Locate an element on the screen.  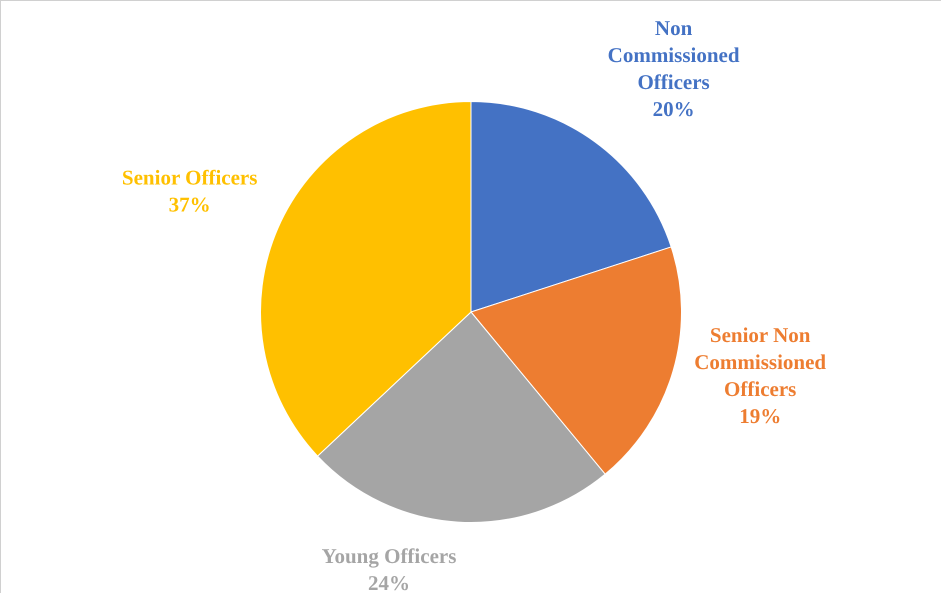
data-label: 19% is located at coordinates (760, 416).